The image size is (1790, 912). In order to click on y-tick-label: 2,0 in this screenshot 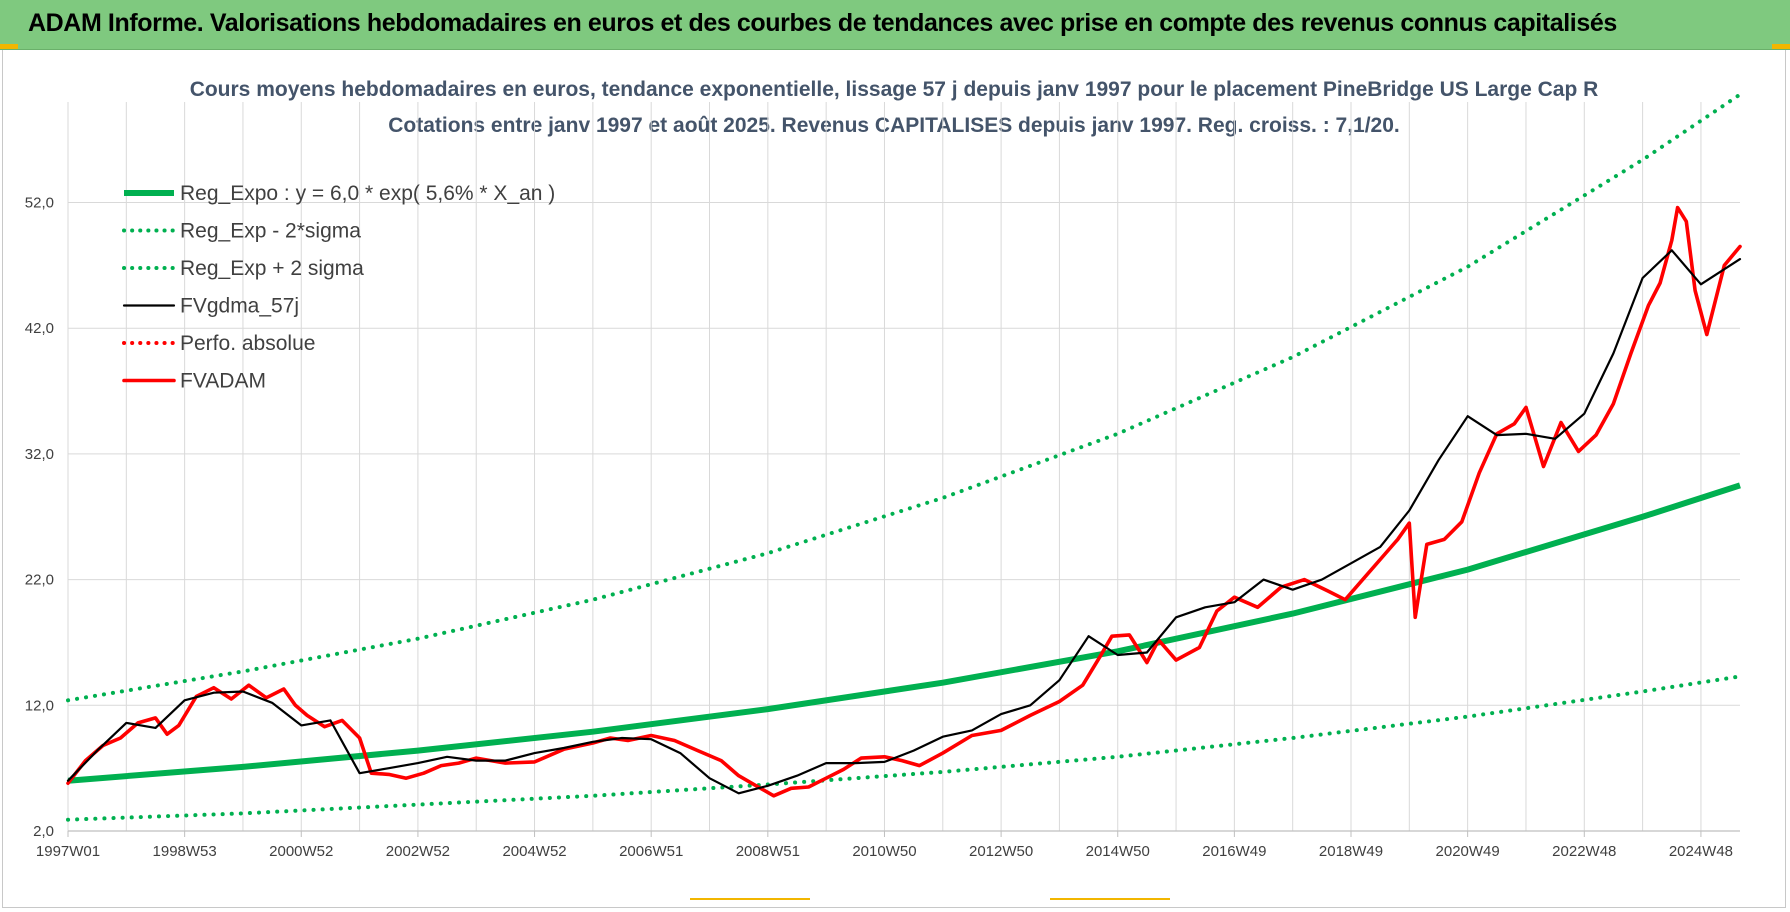, I will do `click(43, 831)`.